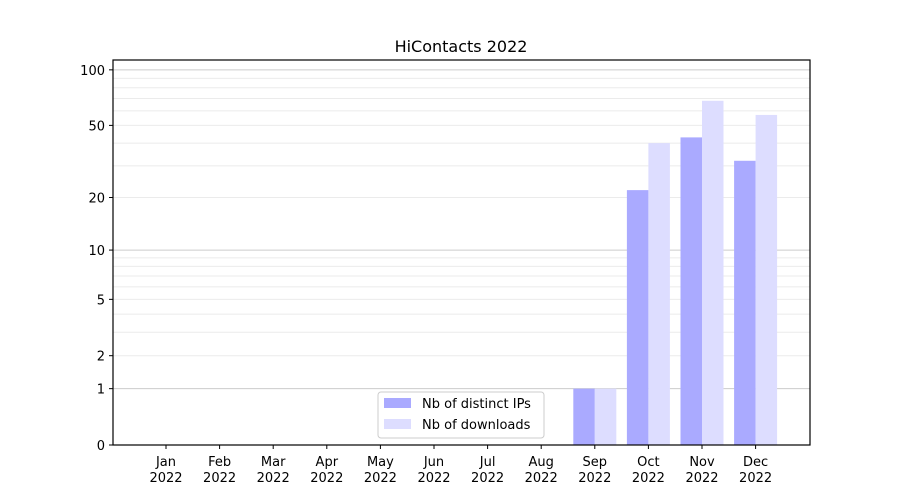  I want to click on x-tick-label-line: Nov, so click(702, 462).